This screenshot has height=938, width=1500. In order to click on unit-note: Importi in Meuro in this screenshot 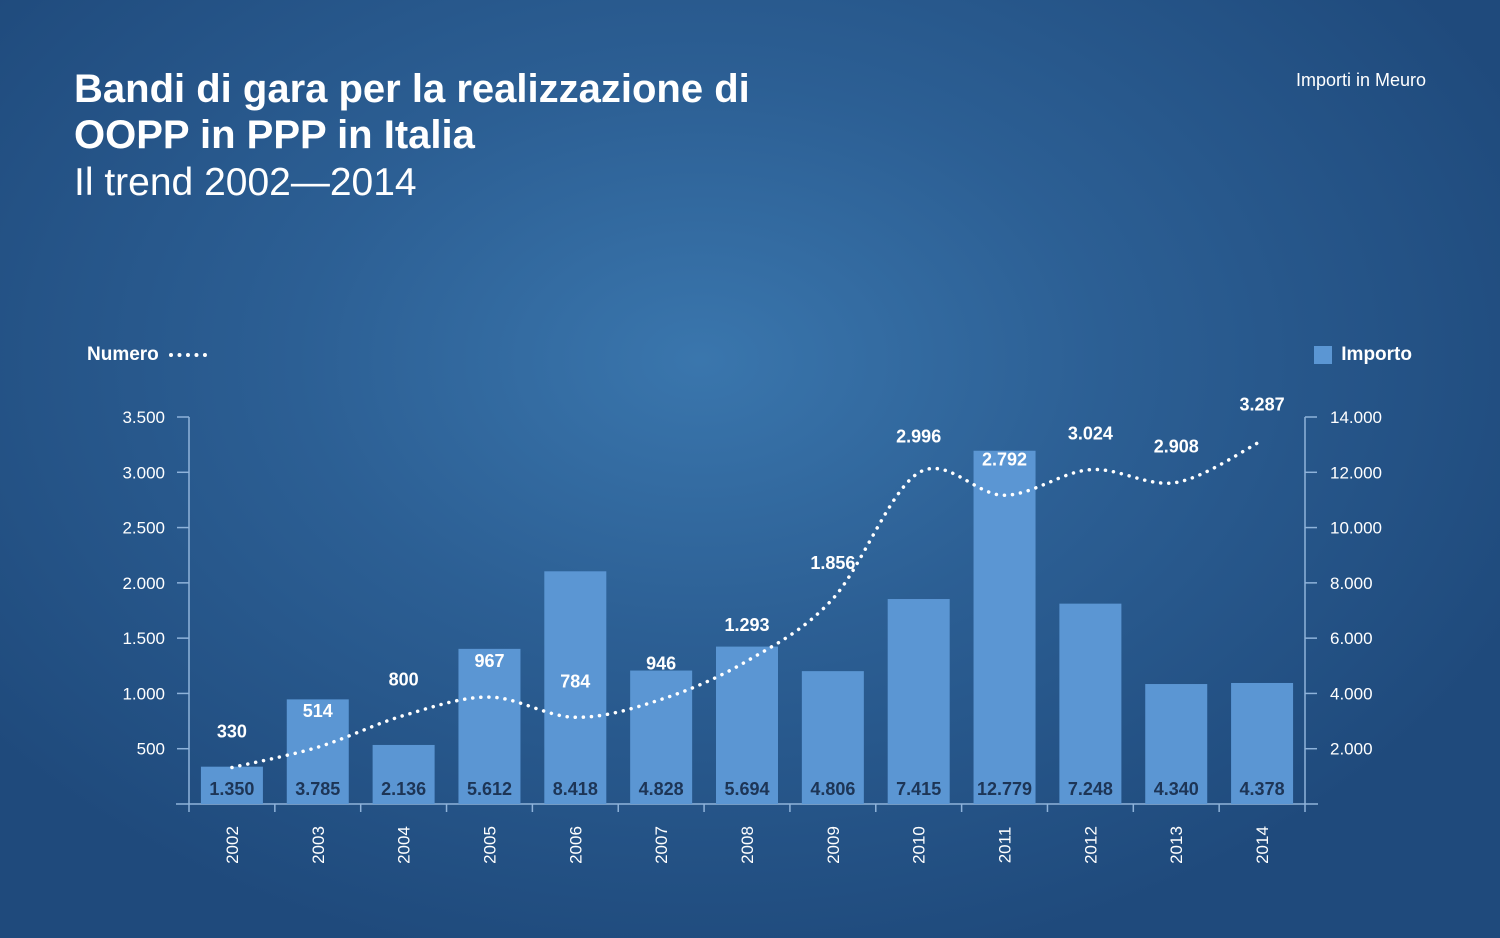, I will do `click(1360, 80)`.